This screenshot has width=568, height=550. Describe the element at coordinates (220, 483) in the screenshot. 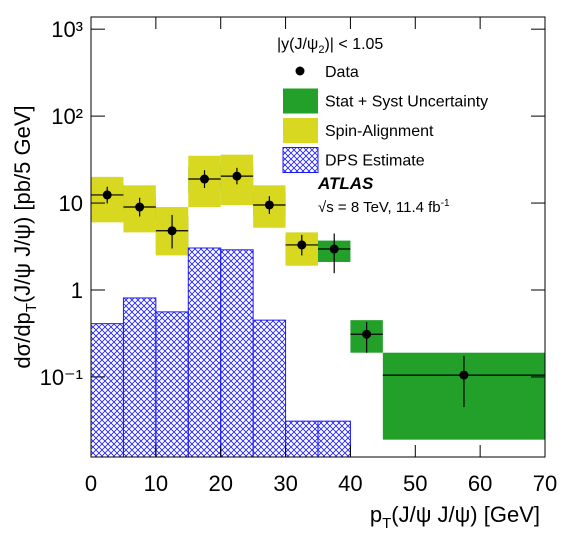

I see `x-tick-label: 20` at that location.